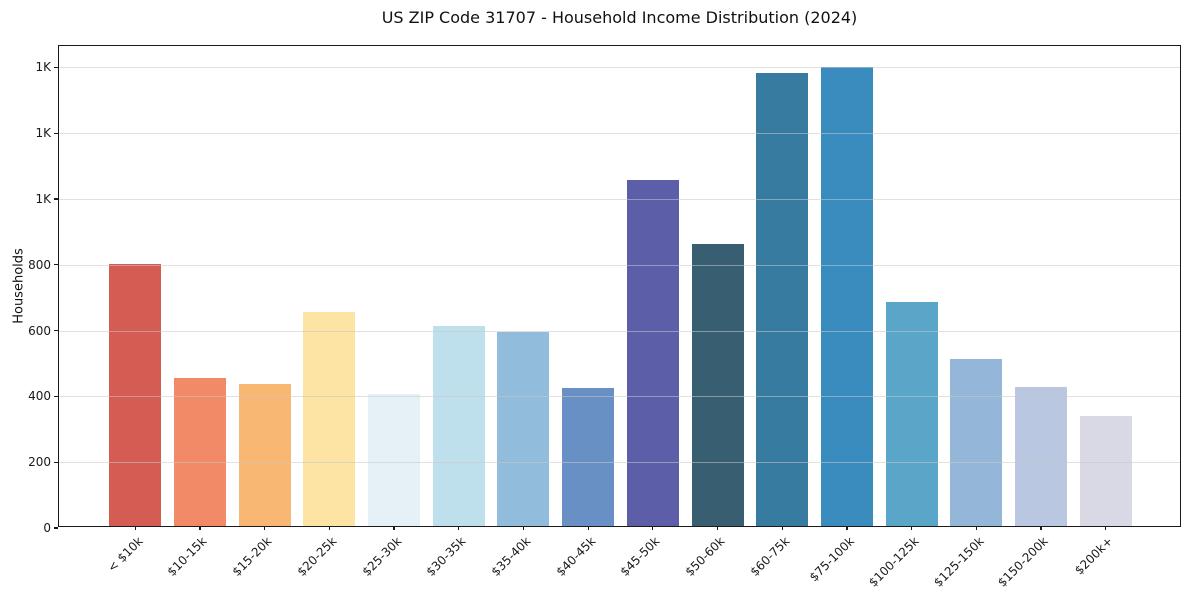 This screenshot has height=590, width=1189. Describe the element at coordinates (125, 554) in the screenshot. I see `x-tick-label: < $10k` at that location.